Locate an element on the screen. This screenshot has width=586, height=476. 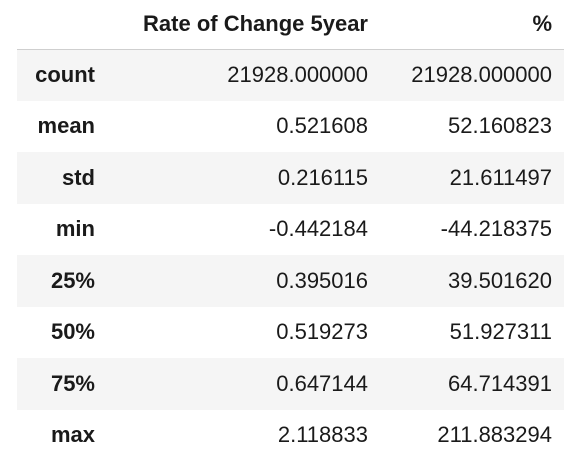
table-row: 25% 0.395016 39.501620 is located at coordinates (290, 281).